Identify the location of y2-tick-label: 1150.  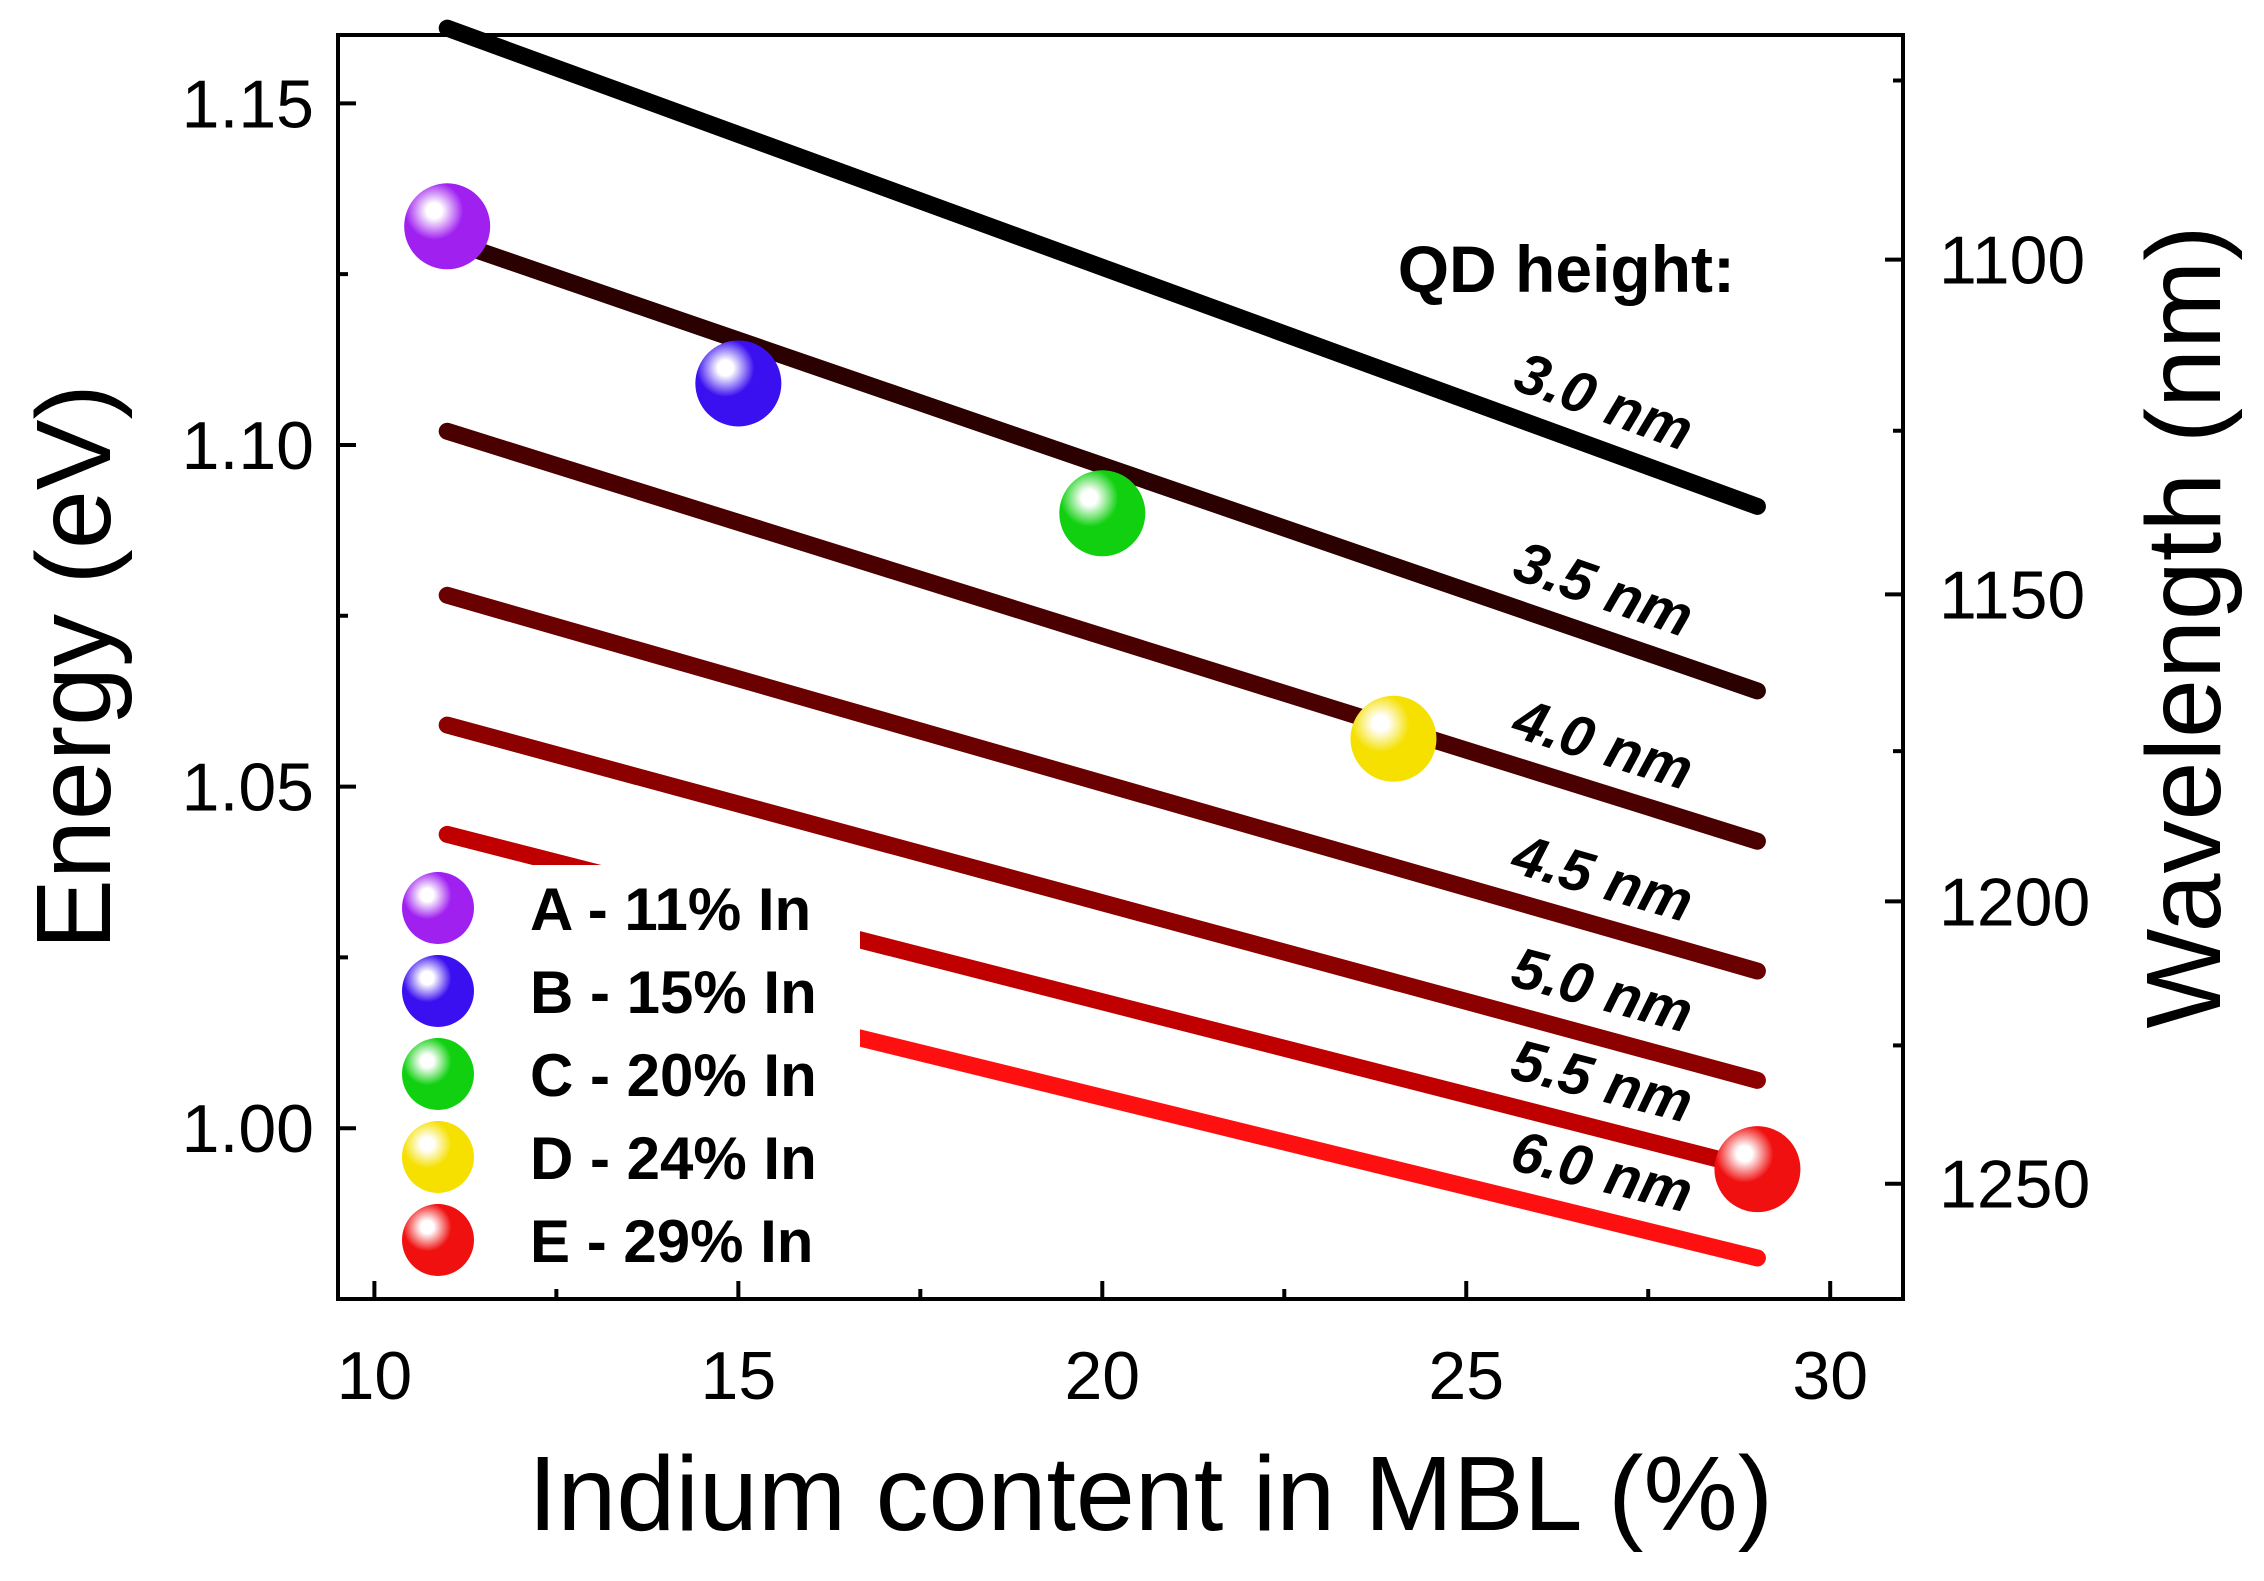
(2012, 595).